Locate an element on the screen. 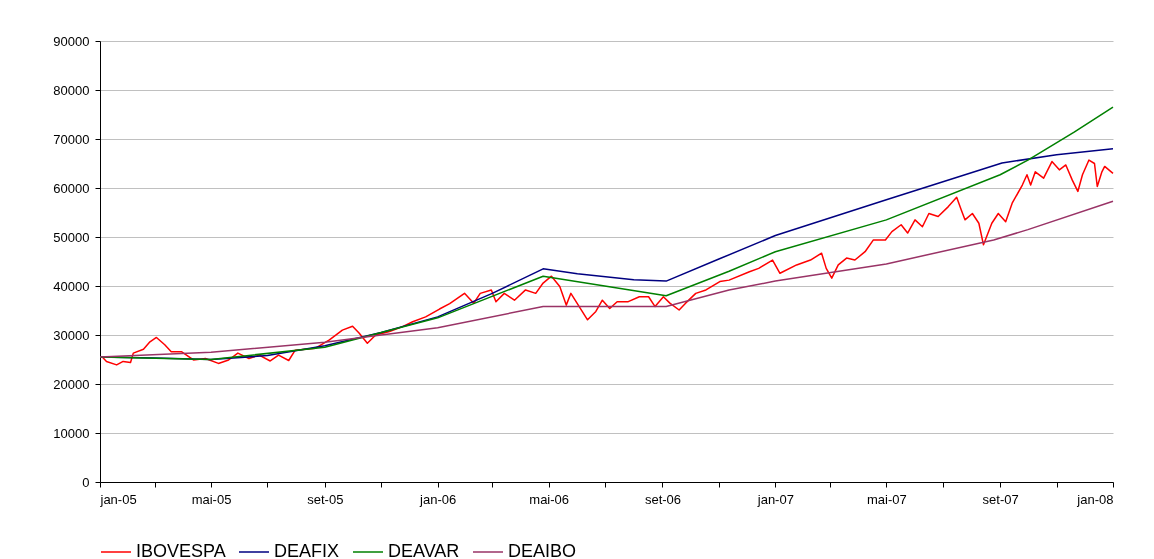 This screenshot has width=1154, height=559. x-tick-label: jan-05 is located at coordinates (118, 499).